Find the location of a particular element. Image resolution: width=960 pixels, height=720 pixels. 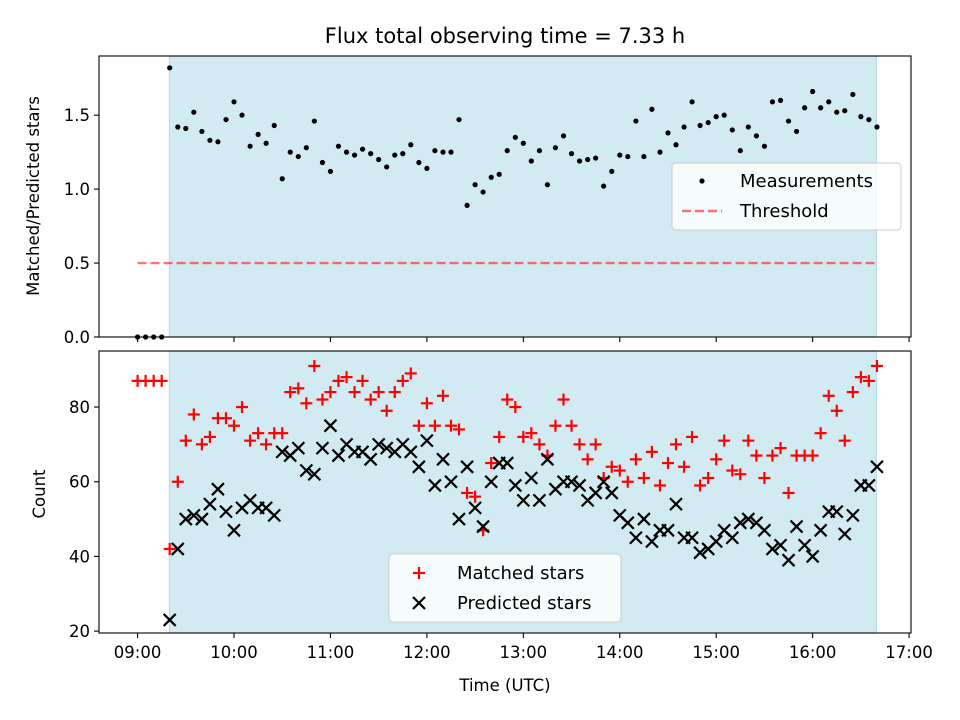

legend-matched-marker is located at coordinates (419, 573).